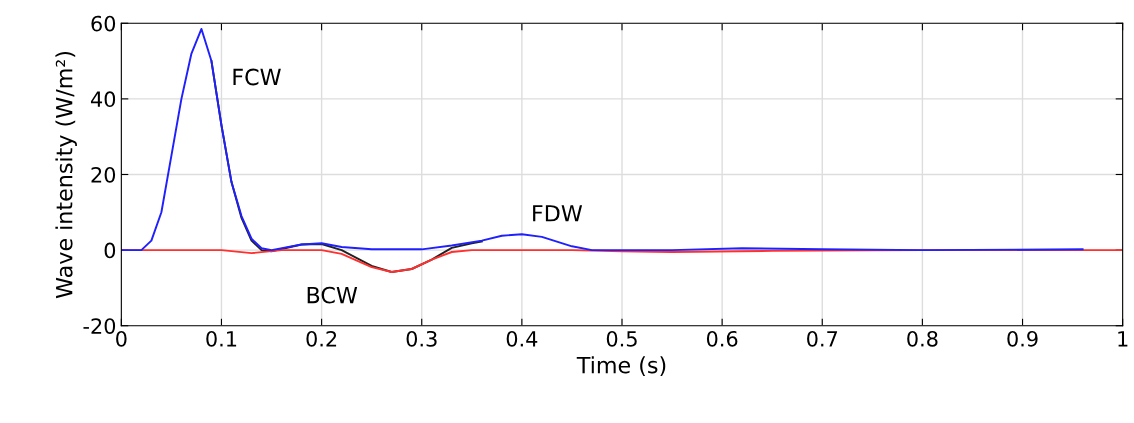  Describe the element at coordinates (221, 338) in the screenshot. I see `x-tick-label: 0.1` at that location.